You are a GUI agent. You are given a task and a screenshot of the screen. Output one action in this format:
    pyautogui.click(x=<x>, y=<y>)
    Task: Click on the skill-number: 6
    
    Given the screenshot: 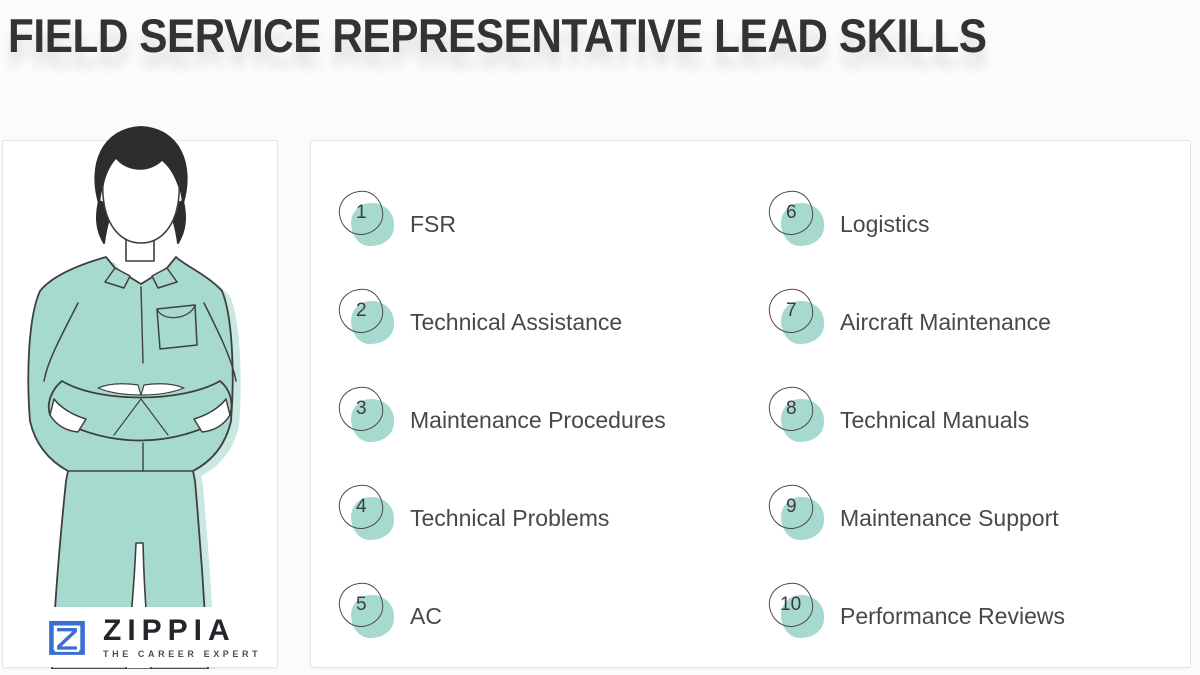 What is the action you would take?
    pyautogui.click(x=791, y=213)
    